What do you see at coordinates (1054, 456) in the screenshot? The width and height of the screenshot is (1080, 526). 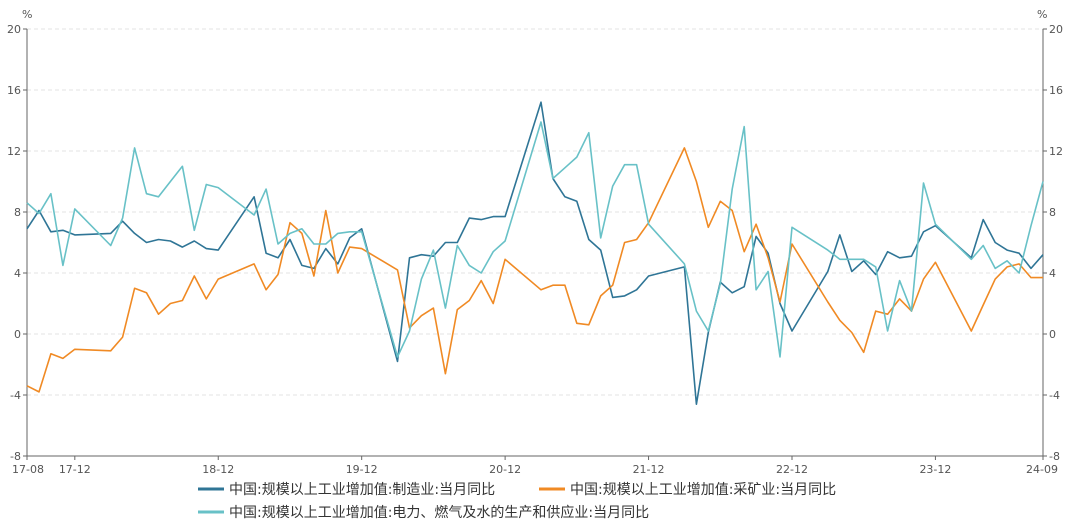 I see `y-tick-label-right: -8` at bounding box center [1054, 456].